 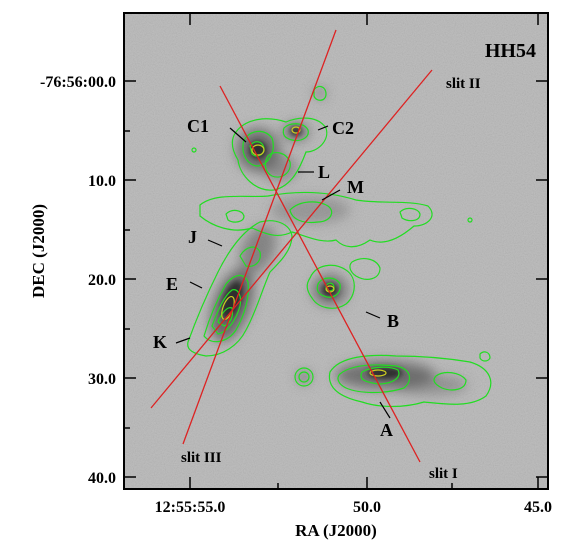 I want to click on knot-label-J: J, so click(x=192, y=237).